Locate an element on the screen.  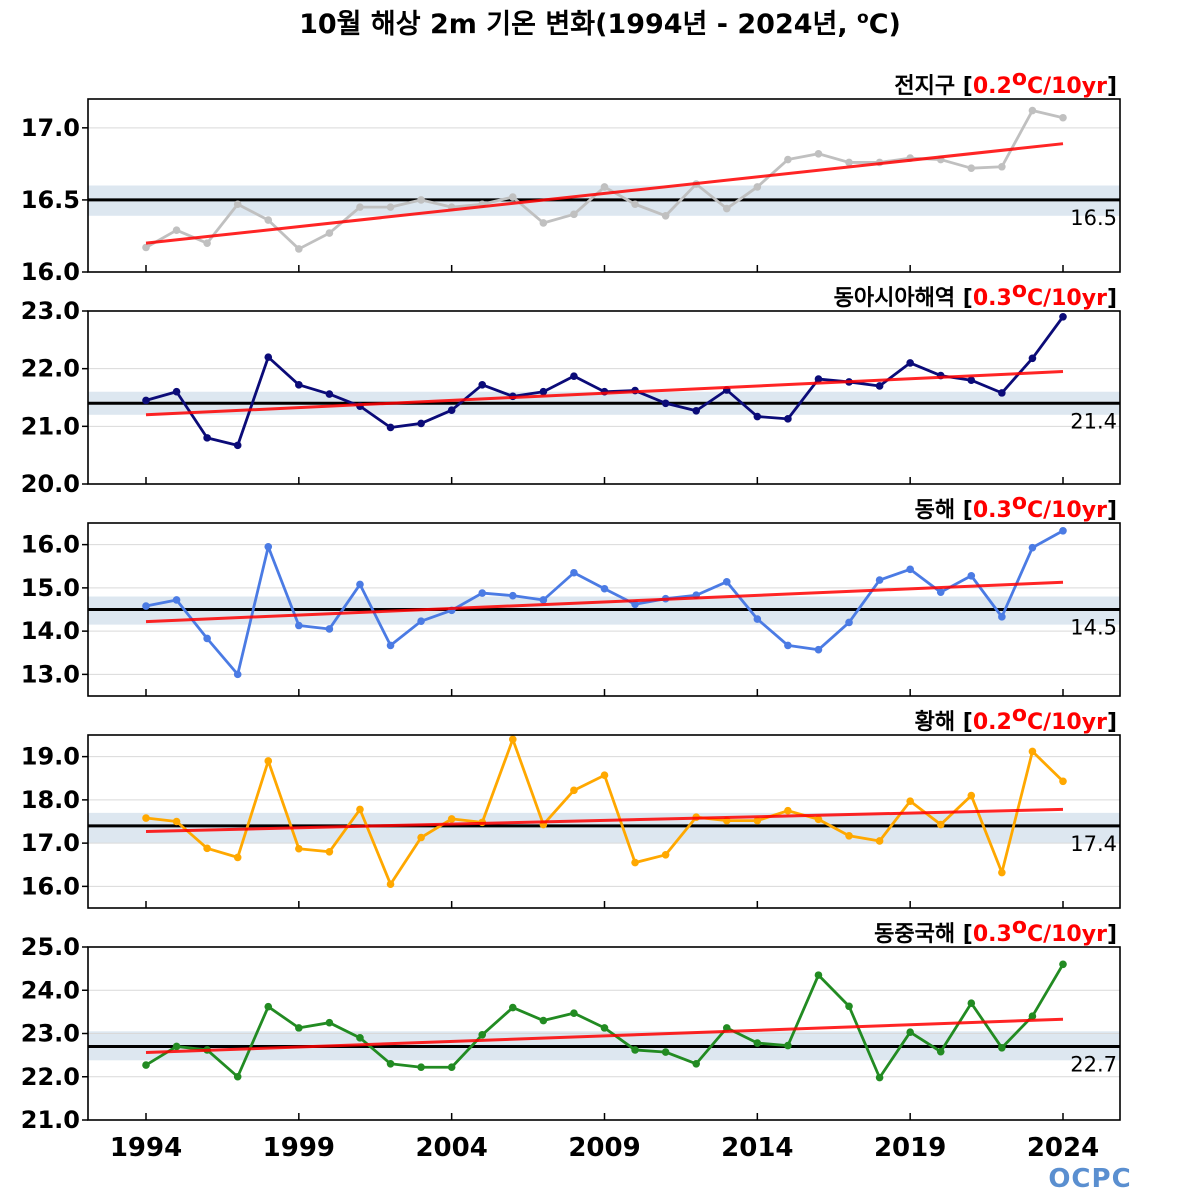
climatology-label: 22.7 is located at coordinates (1093, 1064).